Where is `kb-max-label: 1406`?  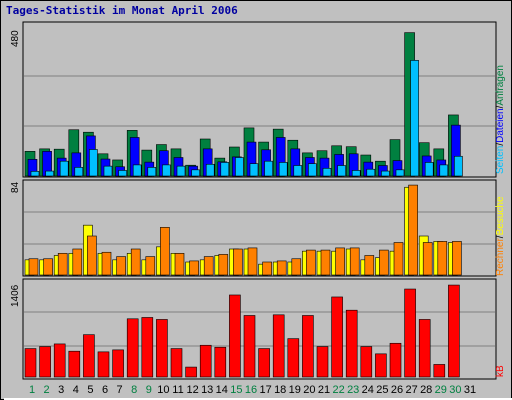 kb-max-label: 1406 is located at coordinates (15, 295).